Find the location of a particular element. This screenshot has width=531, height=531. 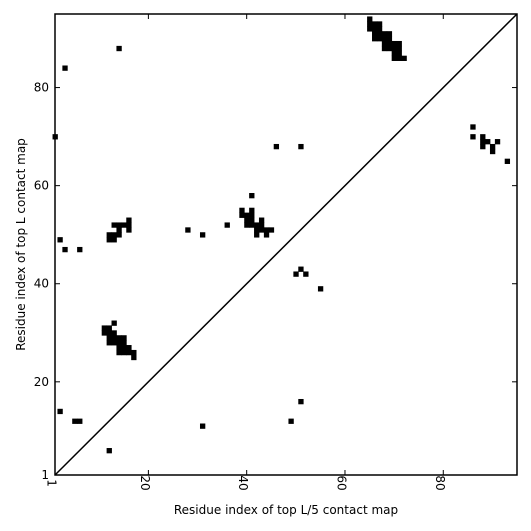

y-tick-label: 1 is located at coordinates (45, 475).